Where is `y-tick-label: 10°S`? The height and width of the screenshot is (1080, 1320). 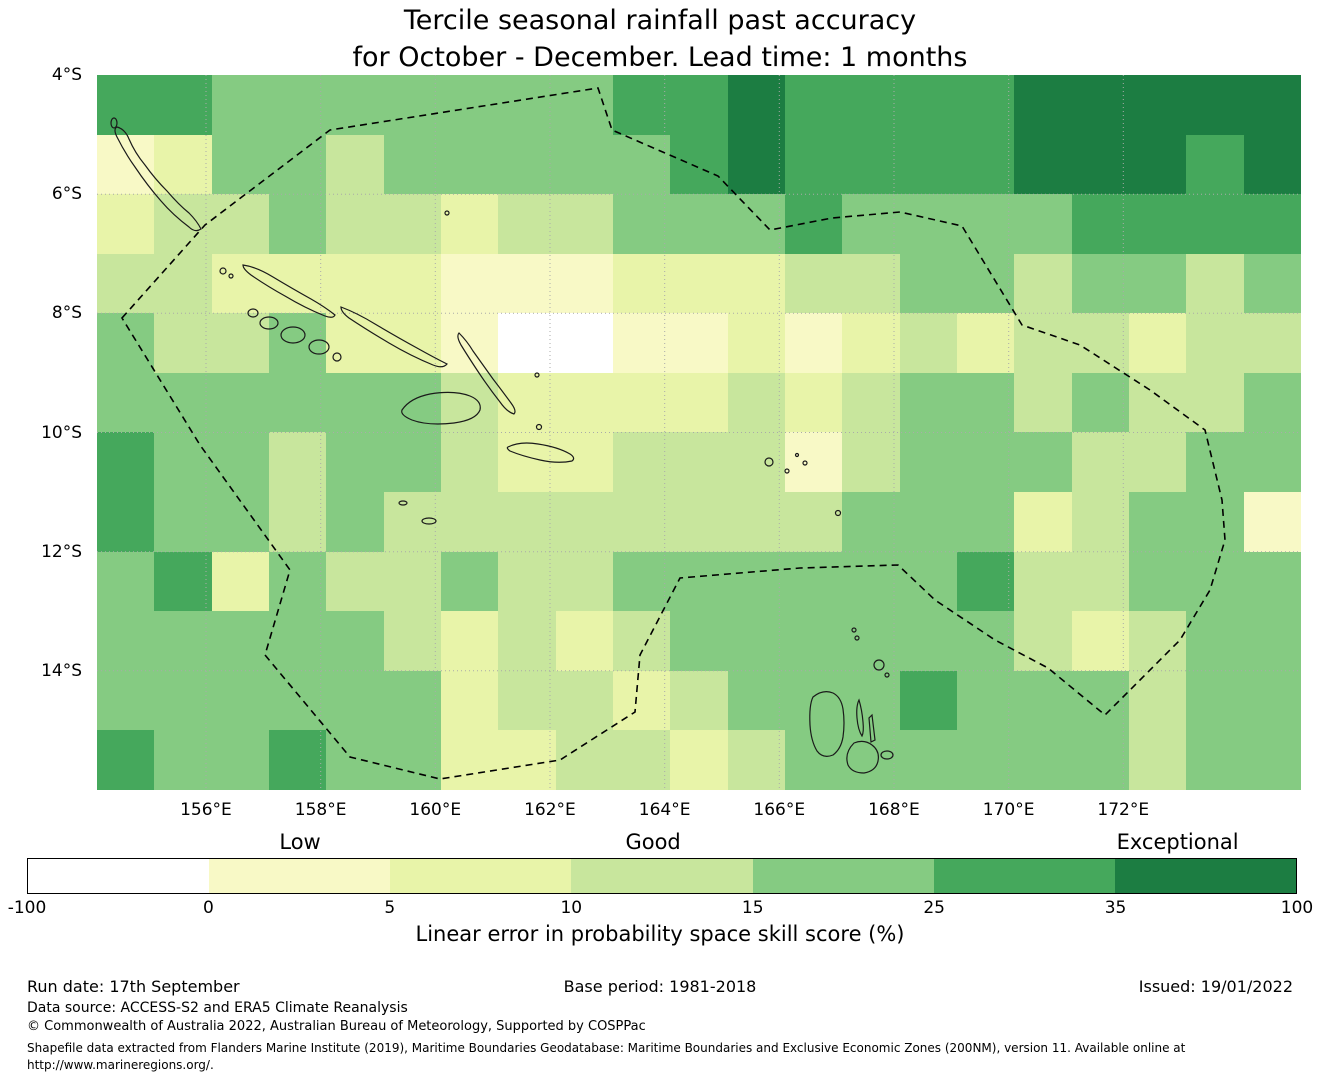
y-tick-label: 10°S is located at coordinates (61, 432).